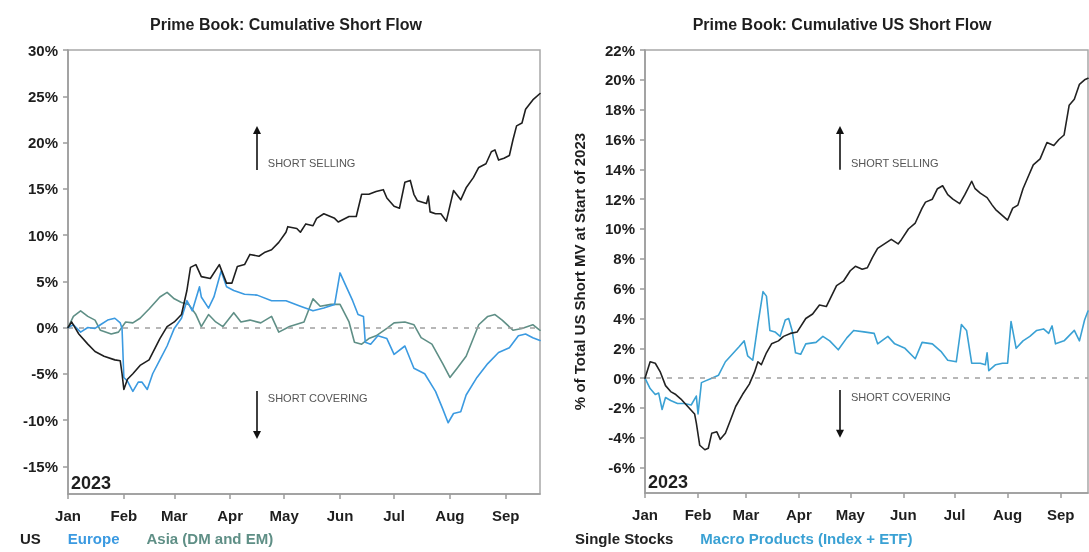 This screenshot has height=552, width=1089. What do you see at coordinates (42, 189) in the screenshot?
I see `y-tick-label: 15%` at bounding box center [42, 189].